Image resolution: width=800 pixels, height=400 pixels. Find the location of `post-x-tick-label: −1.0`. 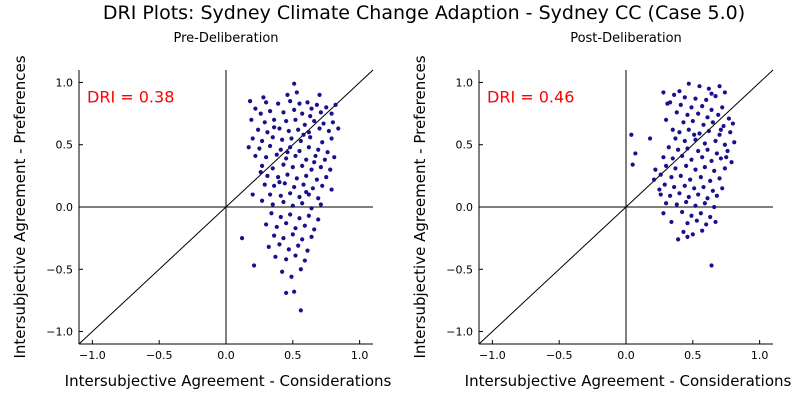

post-x-tick-label: −1.0 is located at coordinates (492, 355).